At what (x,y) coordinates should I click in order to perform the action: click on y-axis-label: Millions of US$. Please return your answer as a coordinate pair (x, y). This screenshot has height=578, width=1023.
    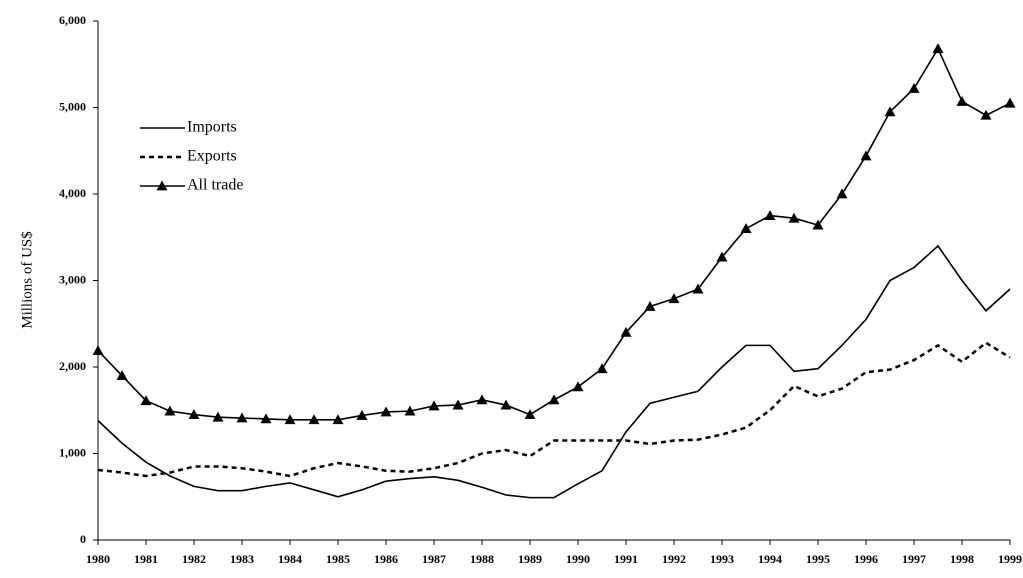
    Looking at the image, I should click on (27, 280).